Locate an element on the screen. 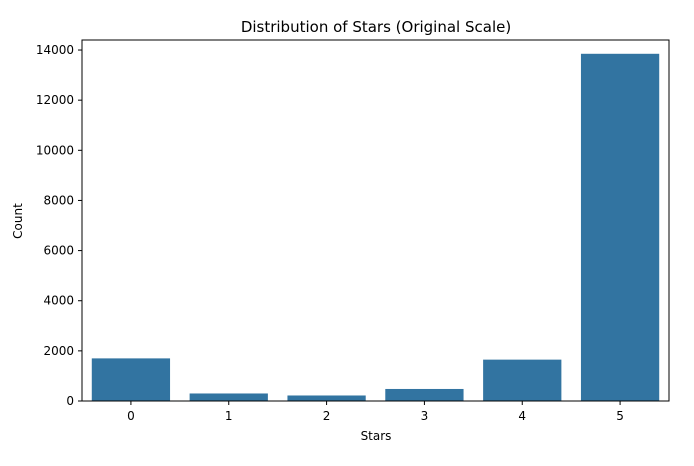  y-tick-label: 2000 is located at coordinates (58, 351).